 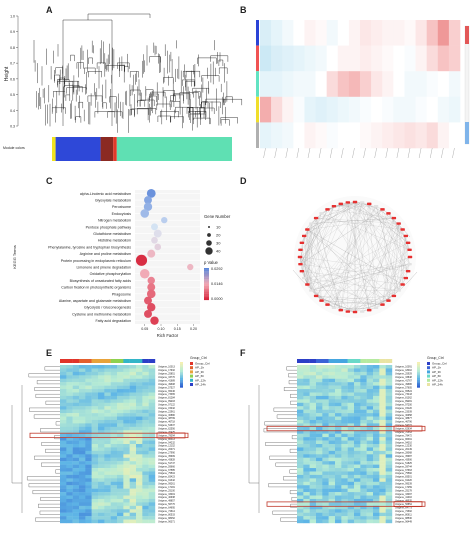 What do you see at coordinates (167, 446) in the screenshot?
I see `gene-id-label: Unigene_12152` at bounding box center [167, 446].